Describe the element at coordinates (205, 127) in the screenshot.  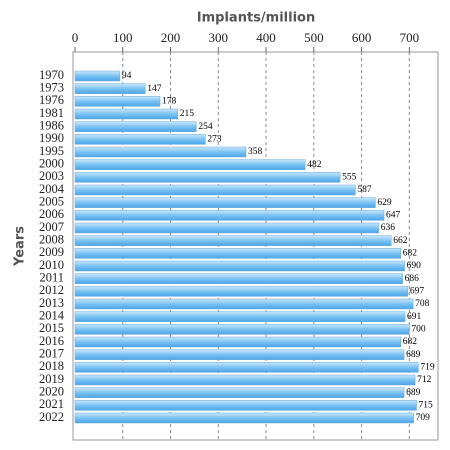
I see `value-label: 254` at that location.